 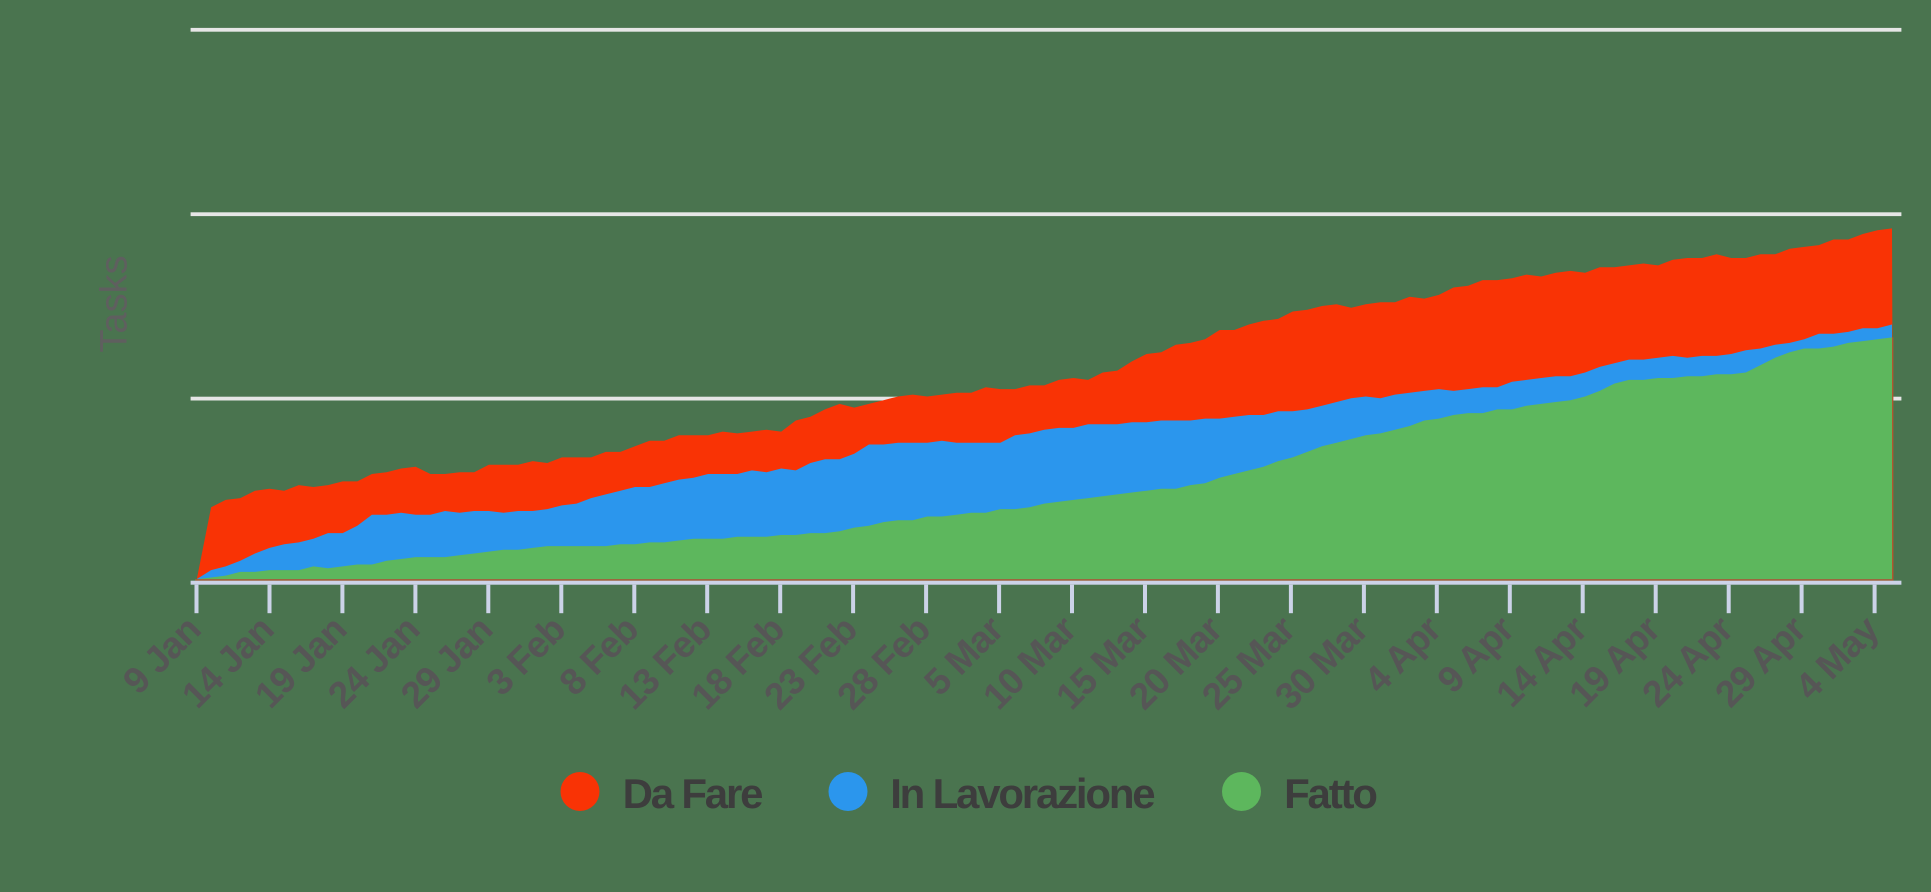 What do you see at coordinates (115, 303) in the screenshot?
I see `svg-text: Tasks` at bounding box center [115, 303].